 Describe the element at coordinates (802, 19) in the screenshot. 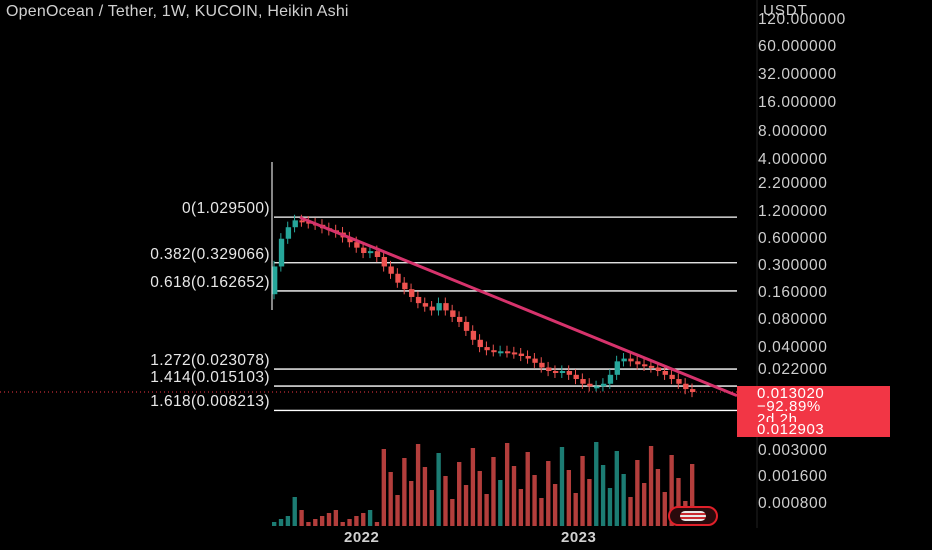

I see `y-tick-label: 120.000000` at that location.